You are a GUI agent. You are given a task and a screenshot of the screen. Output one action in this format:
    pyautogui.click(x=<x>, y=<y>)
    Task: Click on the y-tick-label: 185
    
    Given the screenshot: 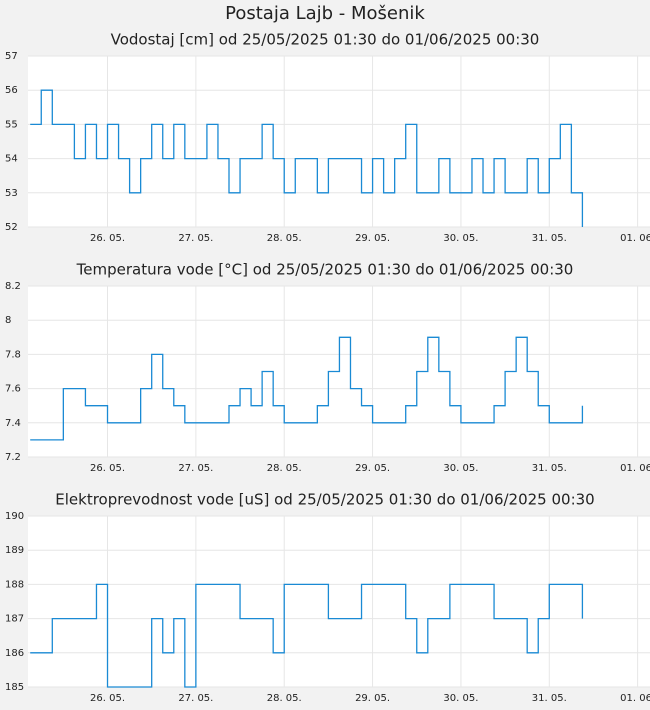 What is the action you would take?
    pyautogui.click(x=14, y=687)
    